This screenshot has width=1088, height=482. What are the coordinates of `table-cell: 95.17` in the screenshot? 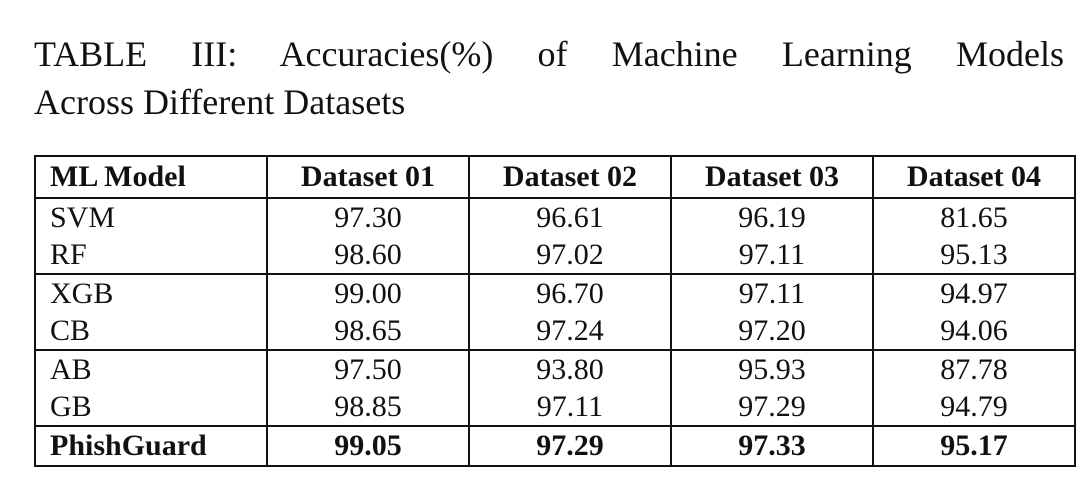 It's located at (973, 445).